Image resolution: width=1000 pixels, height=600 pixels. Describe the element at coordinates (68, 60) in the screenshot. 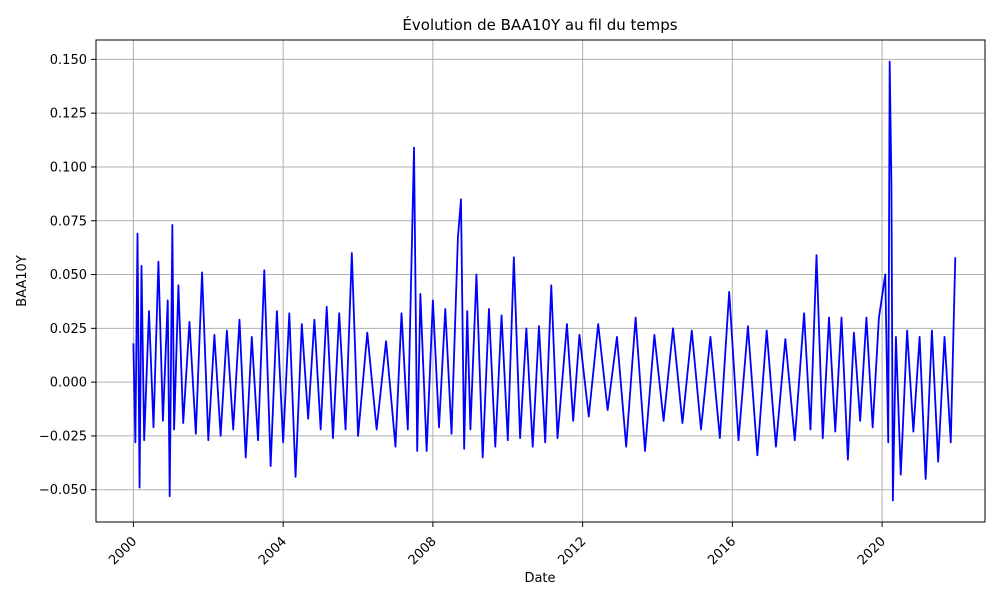

I see `y-tick-label: 0.150` at that location.